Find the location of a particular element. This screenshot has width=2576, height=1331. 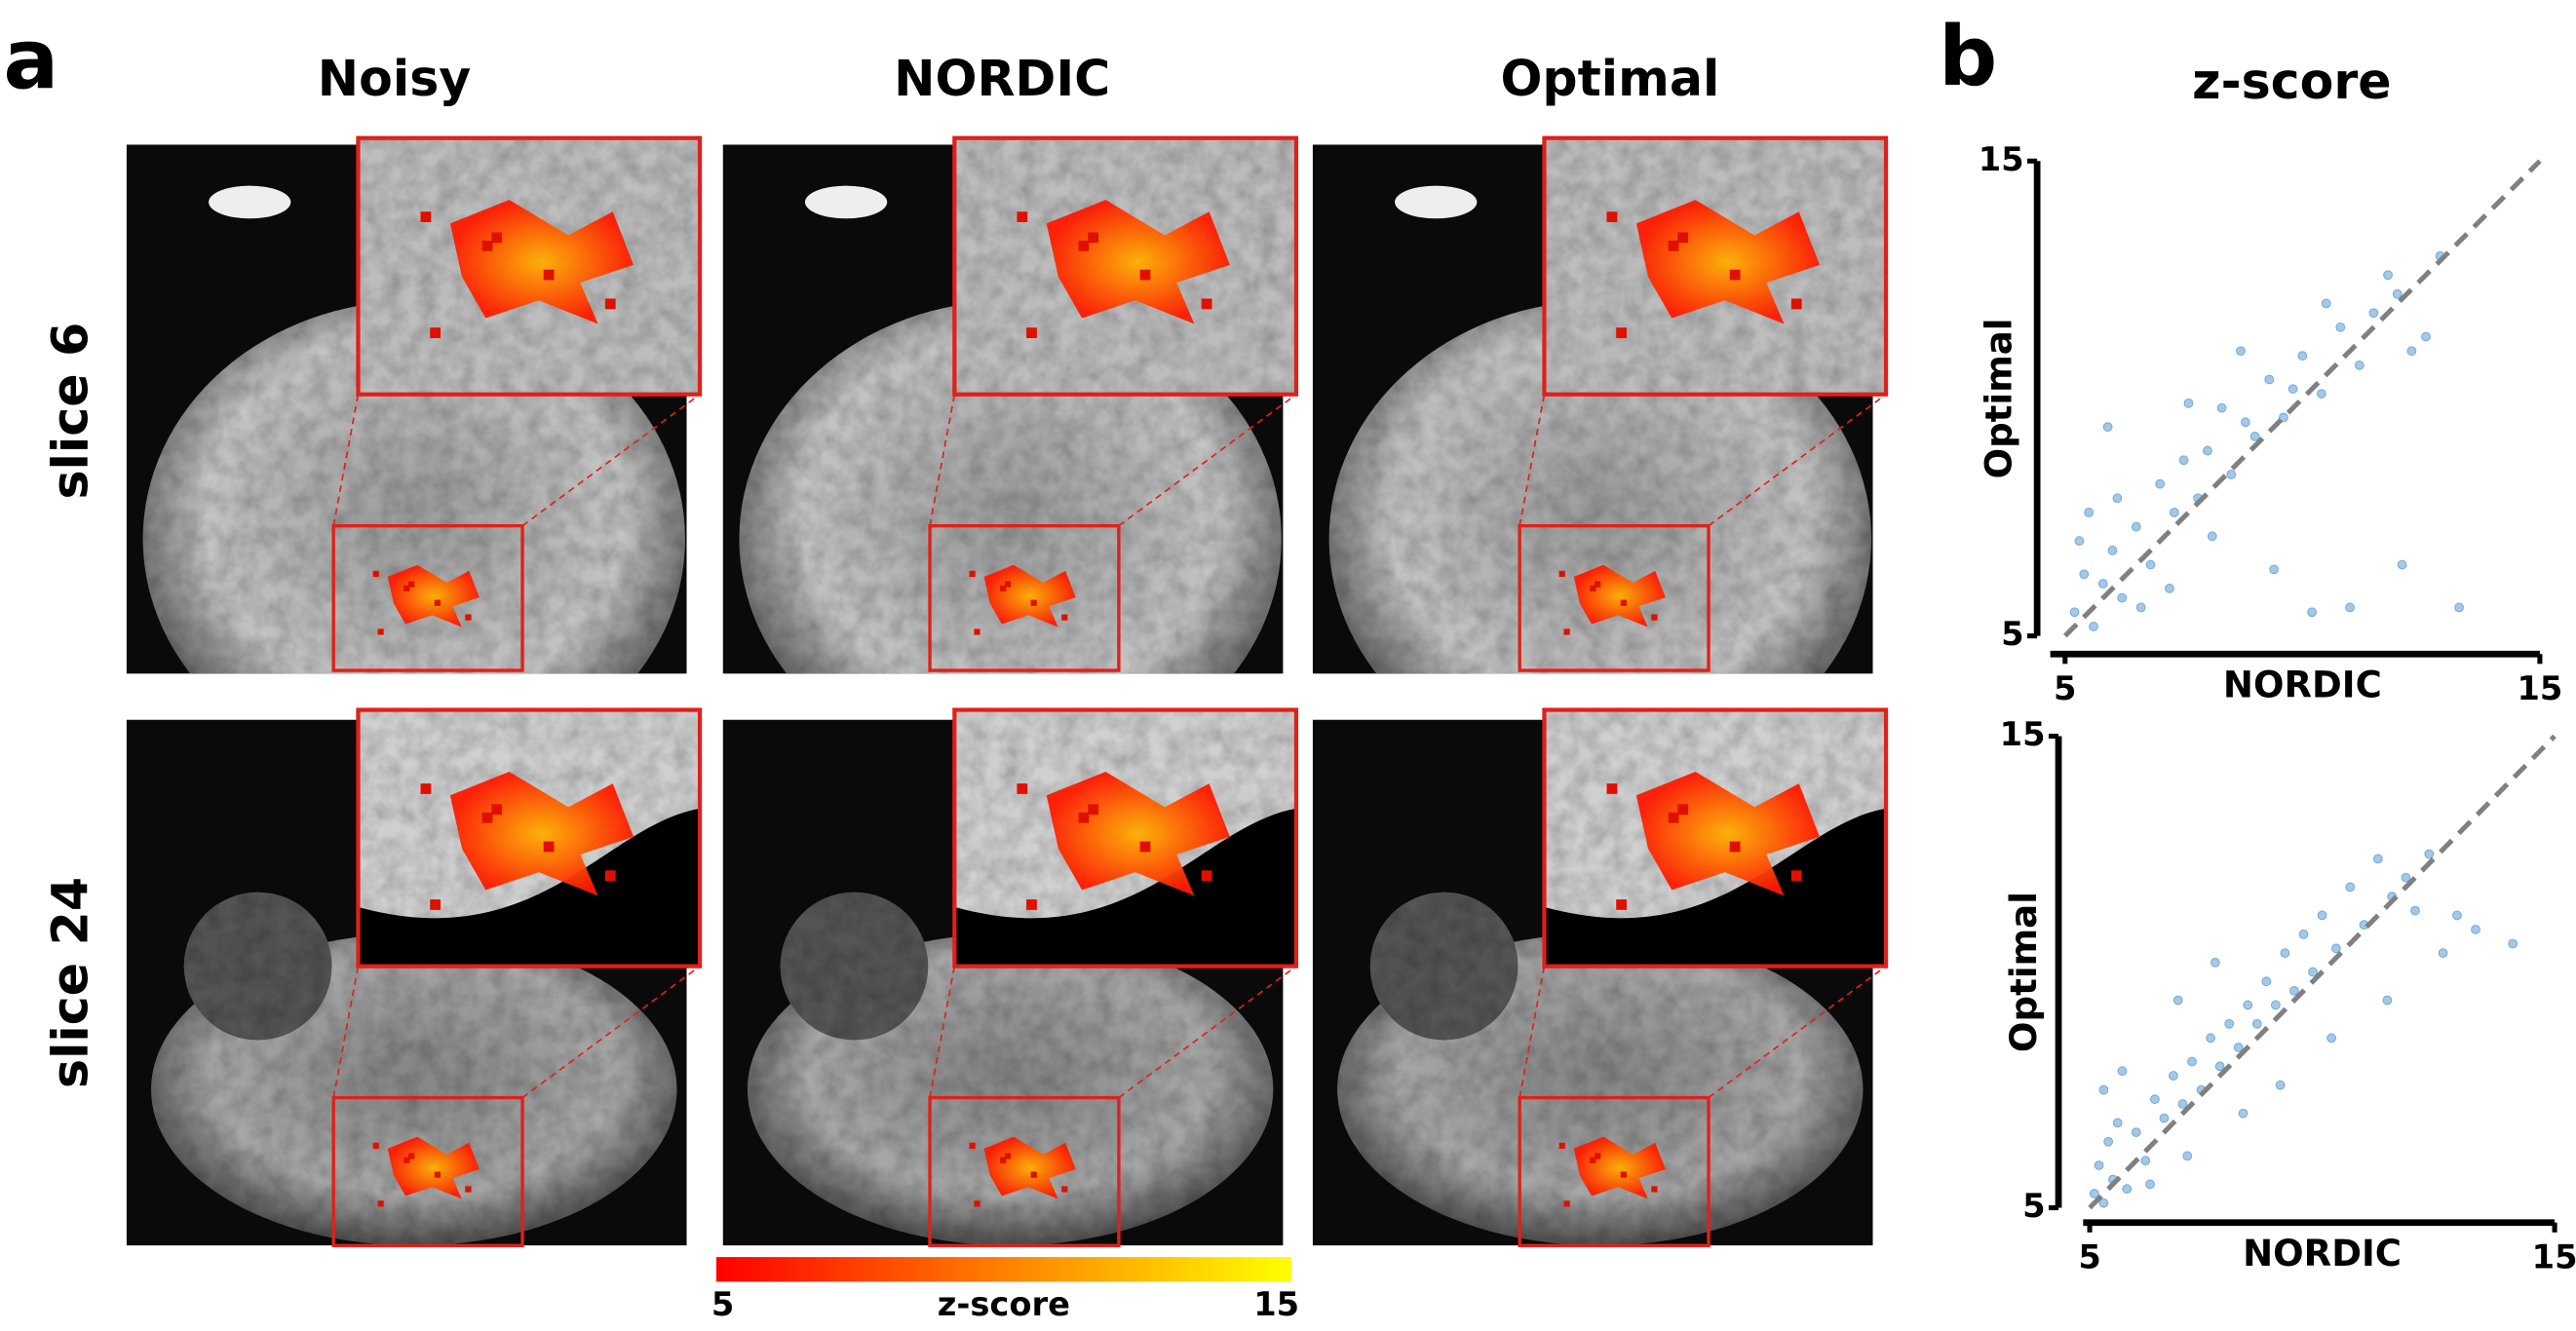

row-label: slice 24 is located at coordinates (69, 982).